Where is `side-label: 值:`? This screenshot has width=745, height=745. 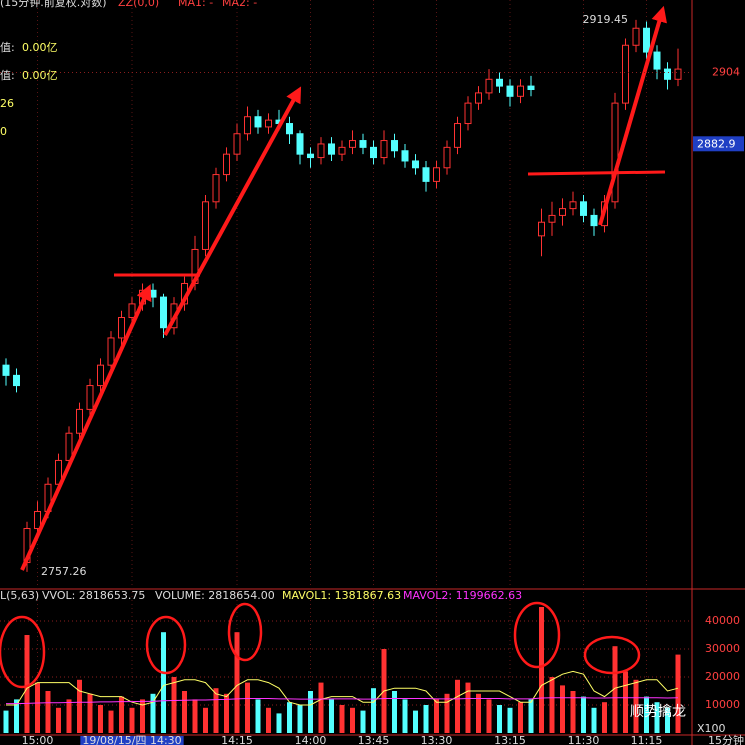
side-label: 值: is located at coordinates (7, 75).